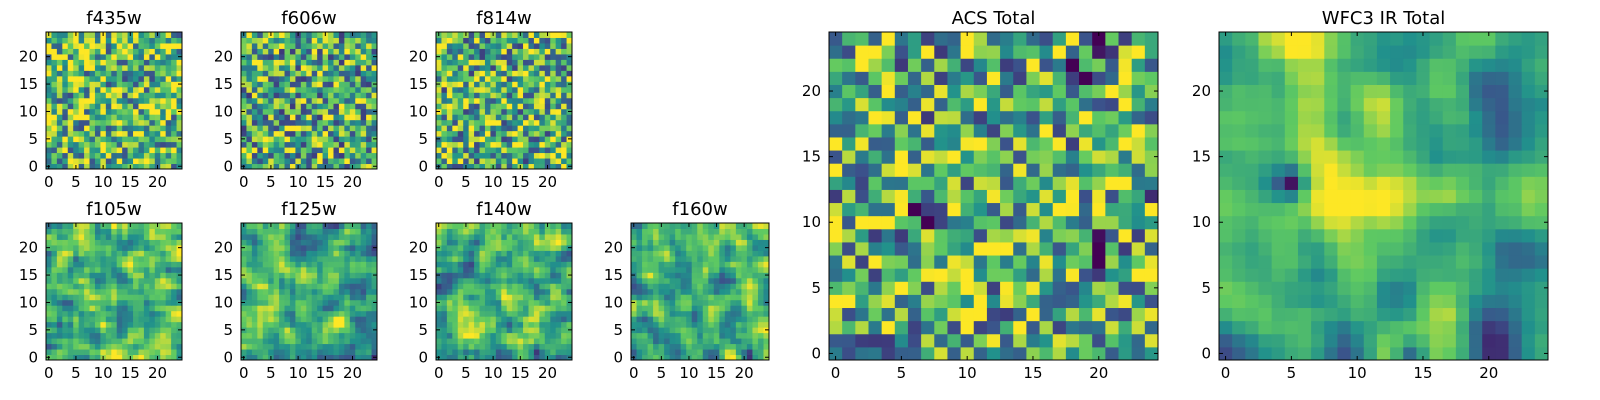 This screenshot has width=1600, height=400. What do you see at coordinates (271, 182) in the screenshot?
I see `x-tick-label: 5` at bounding box center [271, 182].